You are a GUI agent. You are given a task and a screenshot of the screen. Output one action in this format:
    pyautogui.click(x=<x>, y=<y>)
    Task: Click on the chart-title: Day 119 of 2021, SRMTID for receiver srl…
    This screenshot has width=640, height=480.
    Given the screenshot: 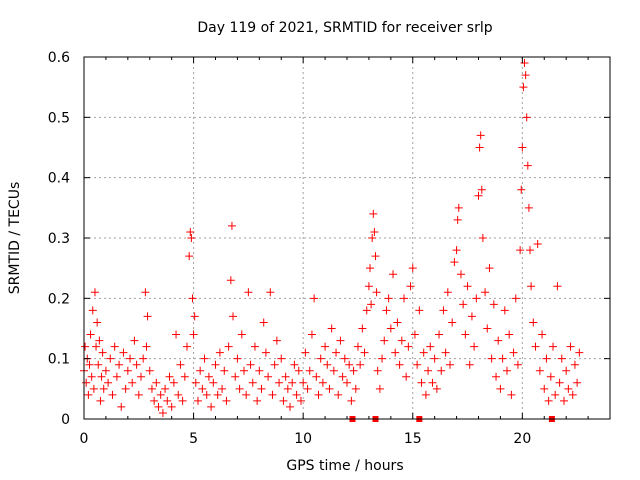 What is the action you would take?
    pyautogui.click(x=344, y=28)
    